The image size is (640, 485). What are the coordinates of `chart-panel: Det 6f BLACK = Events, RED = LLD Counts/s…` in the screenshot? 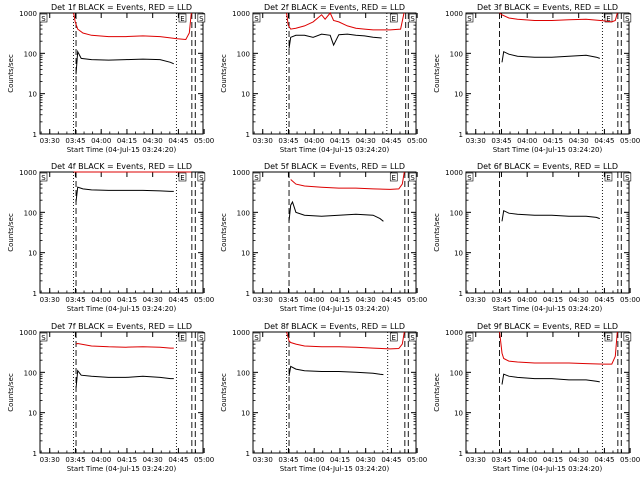 It's located at (536, 237).